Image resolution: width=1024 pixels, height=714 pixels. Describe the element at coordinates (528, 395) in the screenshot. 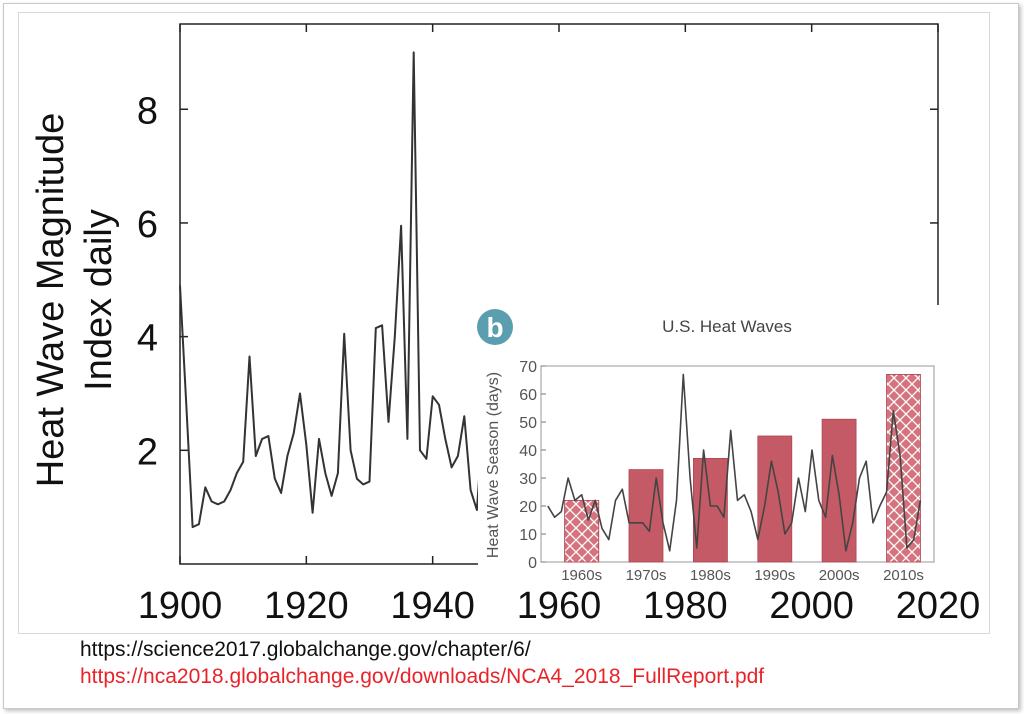

I see `inset-y-tick-label: 60` at that location.